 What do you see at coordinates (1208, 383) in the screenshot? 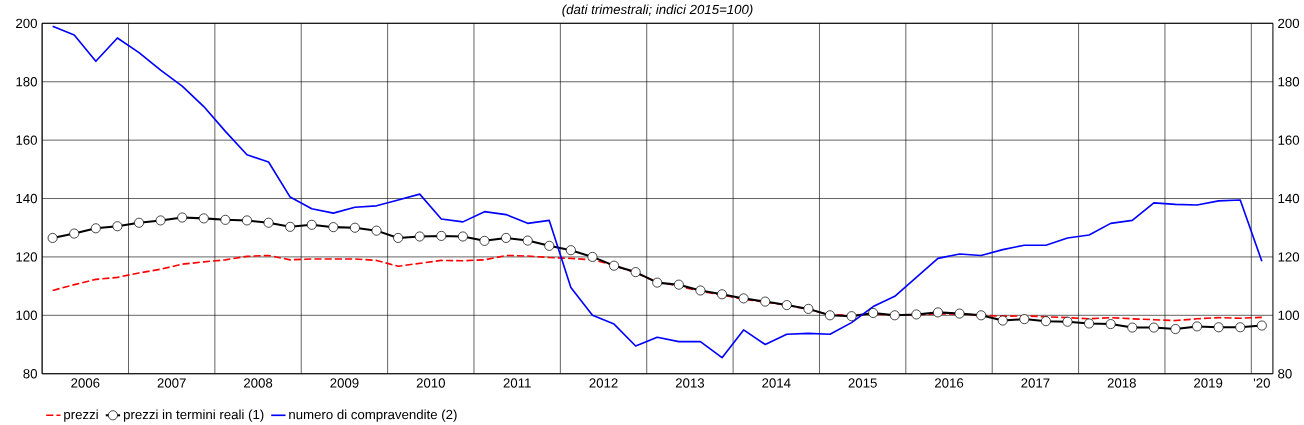
I see `x-tick-label: 2019` at bounding box center [1208, 383].